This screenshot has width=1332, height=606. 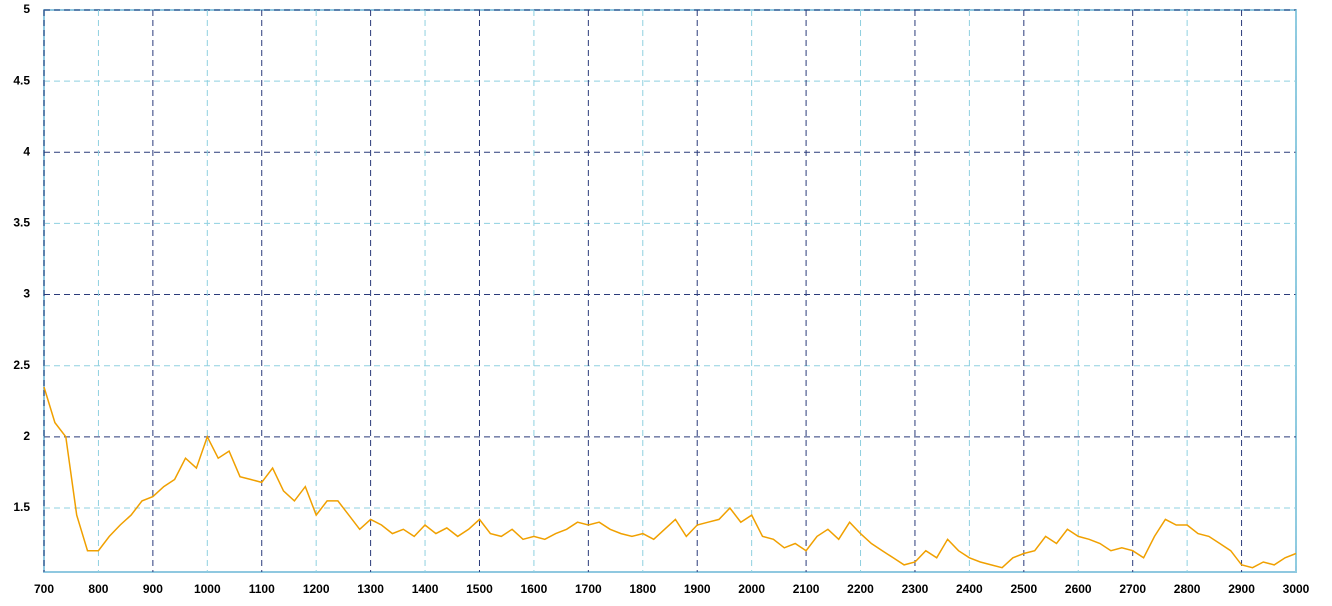 What do you see at coordinates (1187, 589) in the screenshot?
I see `x-tick-label: 2800` at bounding box center [1187, 589].